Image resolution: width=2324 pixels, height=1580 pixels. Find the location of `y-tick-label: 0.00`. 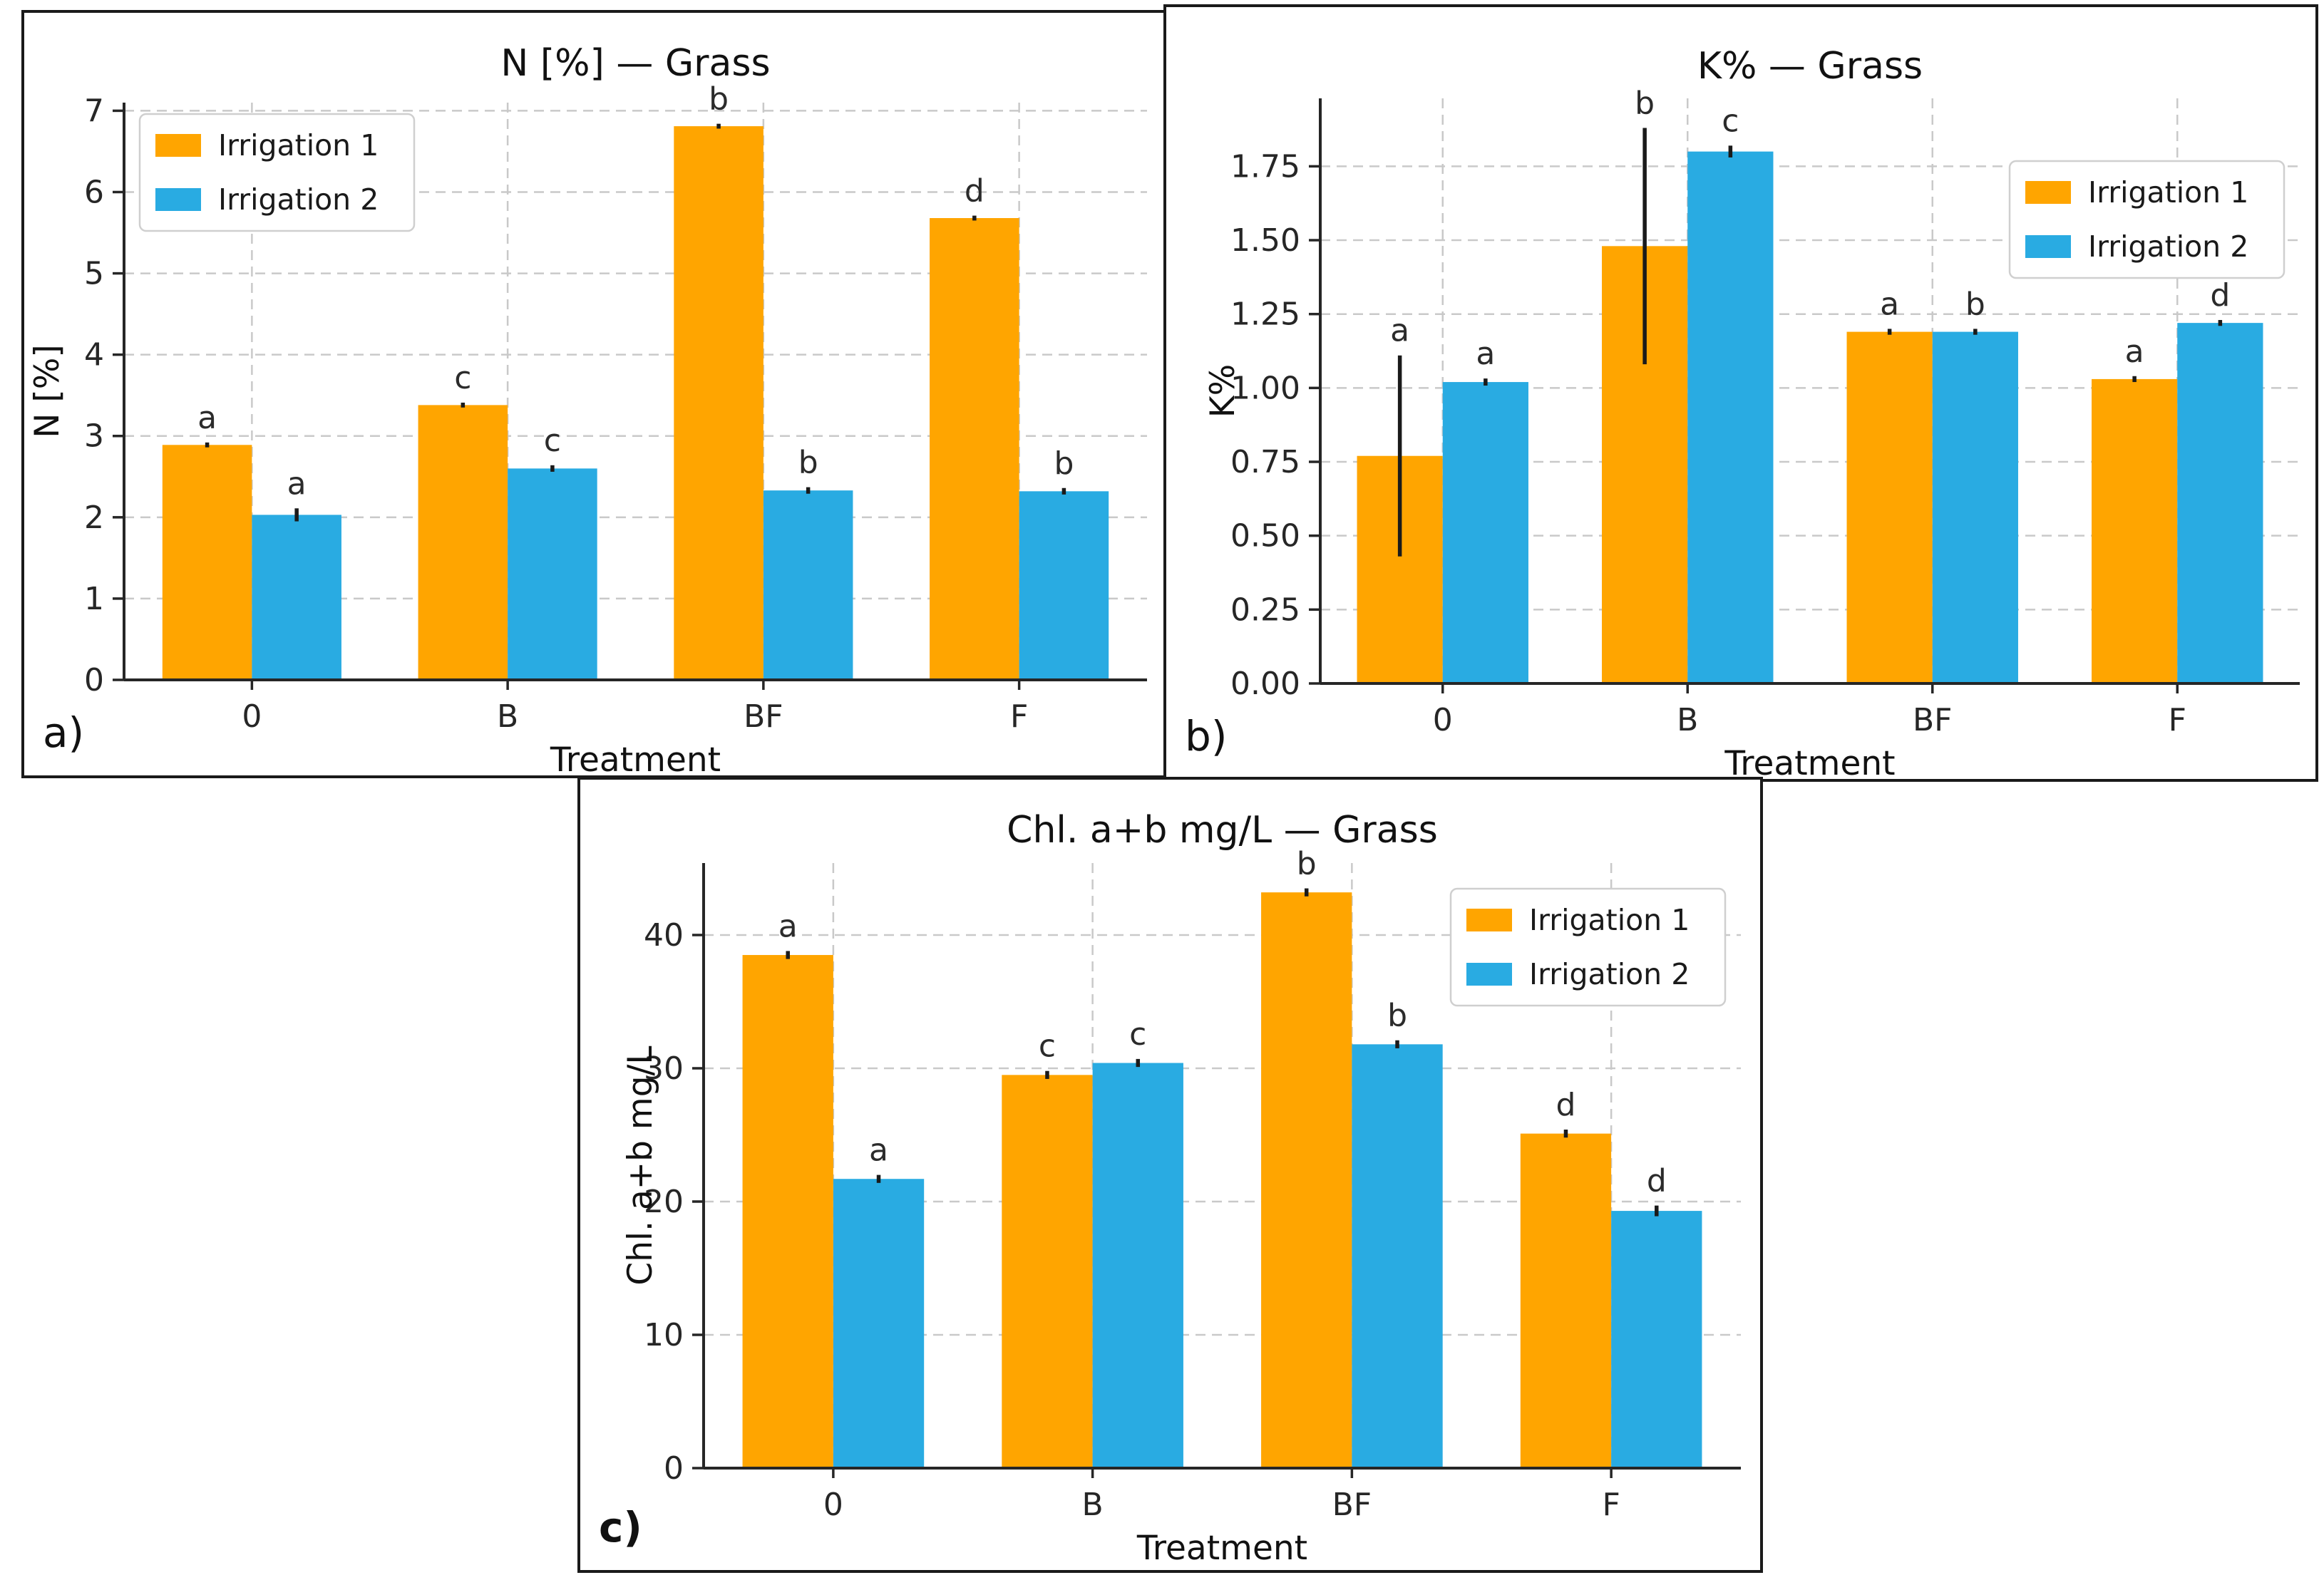

y-tick-label: 0.00 is located at coordinates (1265, 684).